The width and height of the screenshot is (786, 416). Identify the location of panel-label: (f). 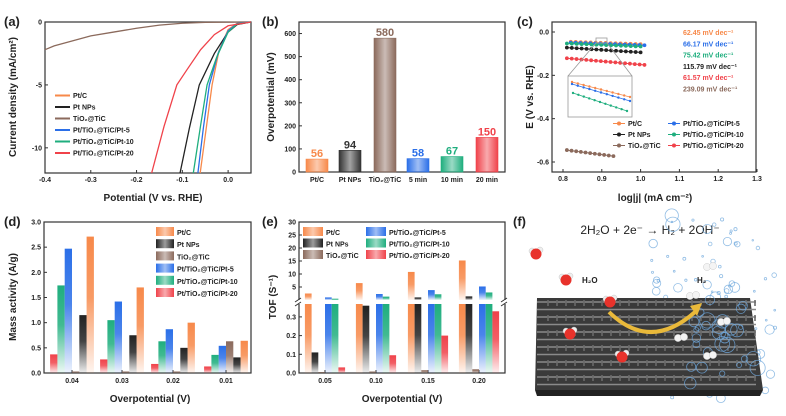
(519, 221).